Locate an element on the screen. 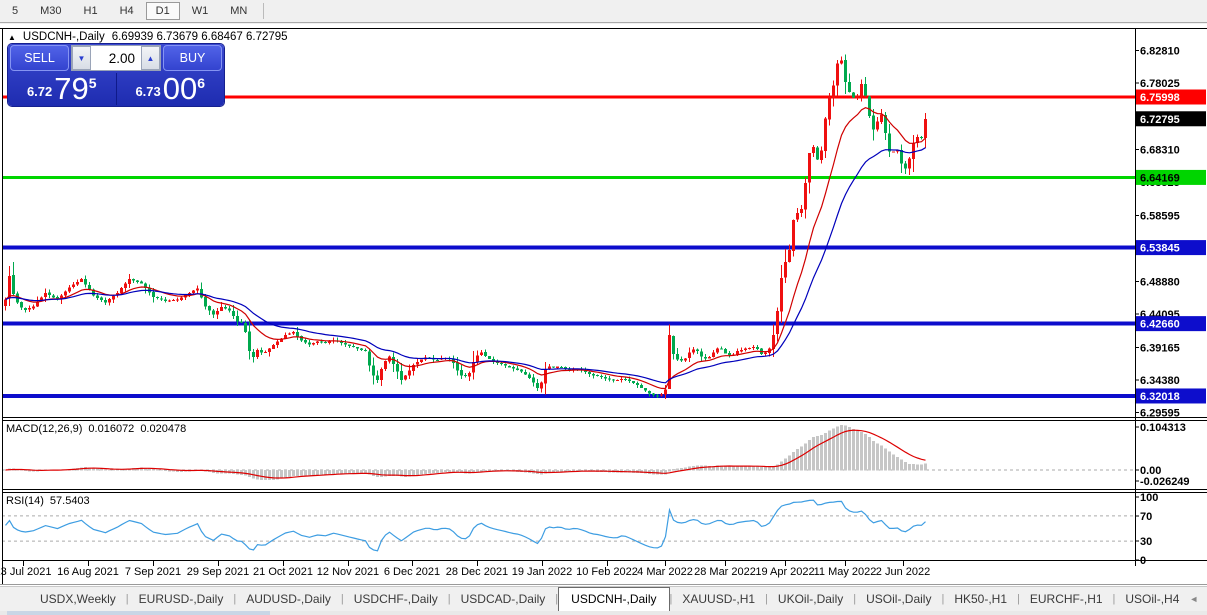 The height and width of the screenshot is (615, 1207). volume-spinner: ▼ 2.00 ▲ is located at coordinates (116, 58).